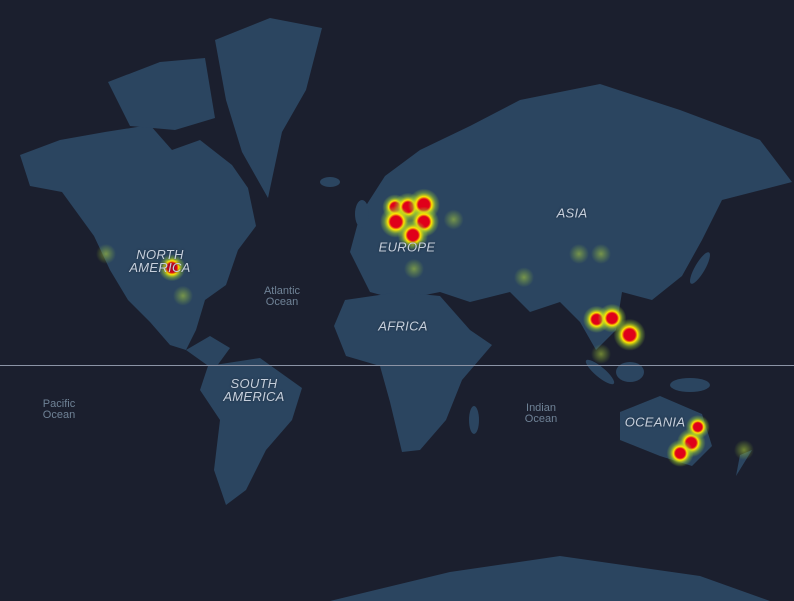  Describe the element at coordinates (413, 372) in the screenshot. I see `africa` at that location.